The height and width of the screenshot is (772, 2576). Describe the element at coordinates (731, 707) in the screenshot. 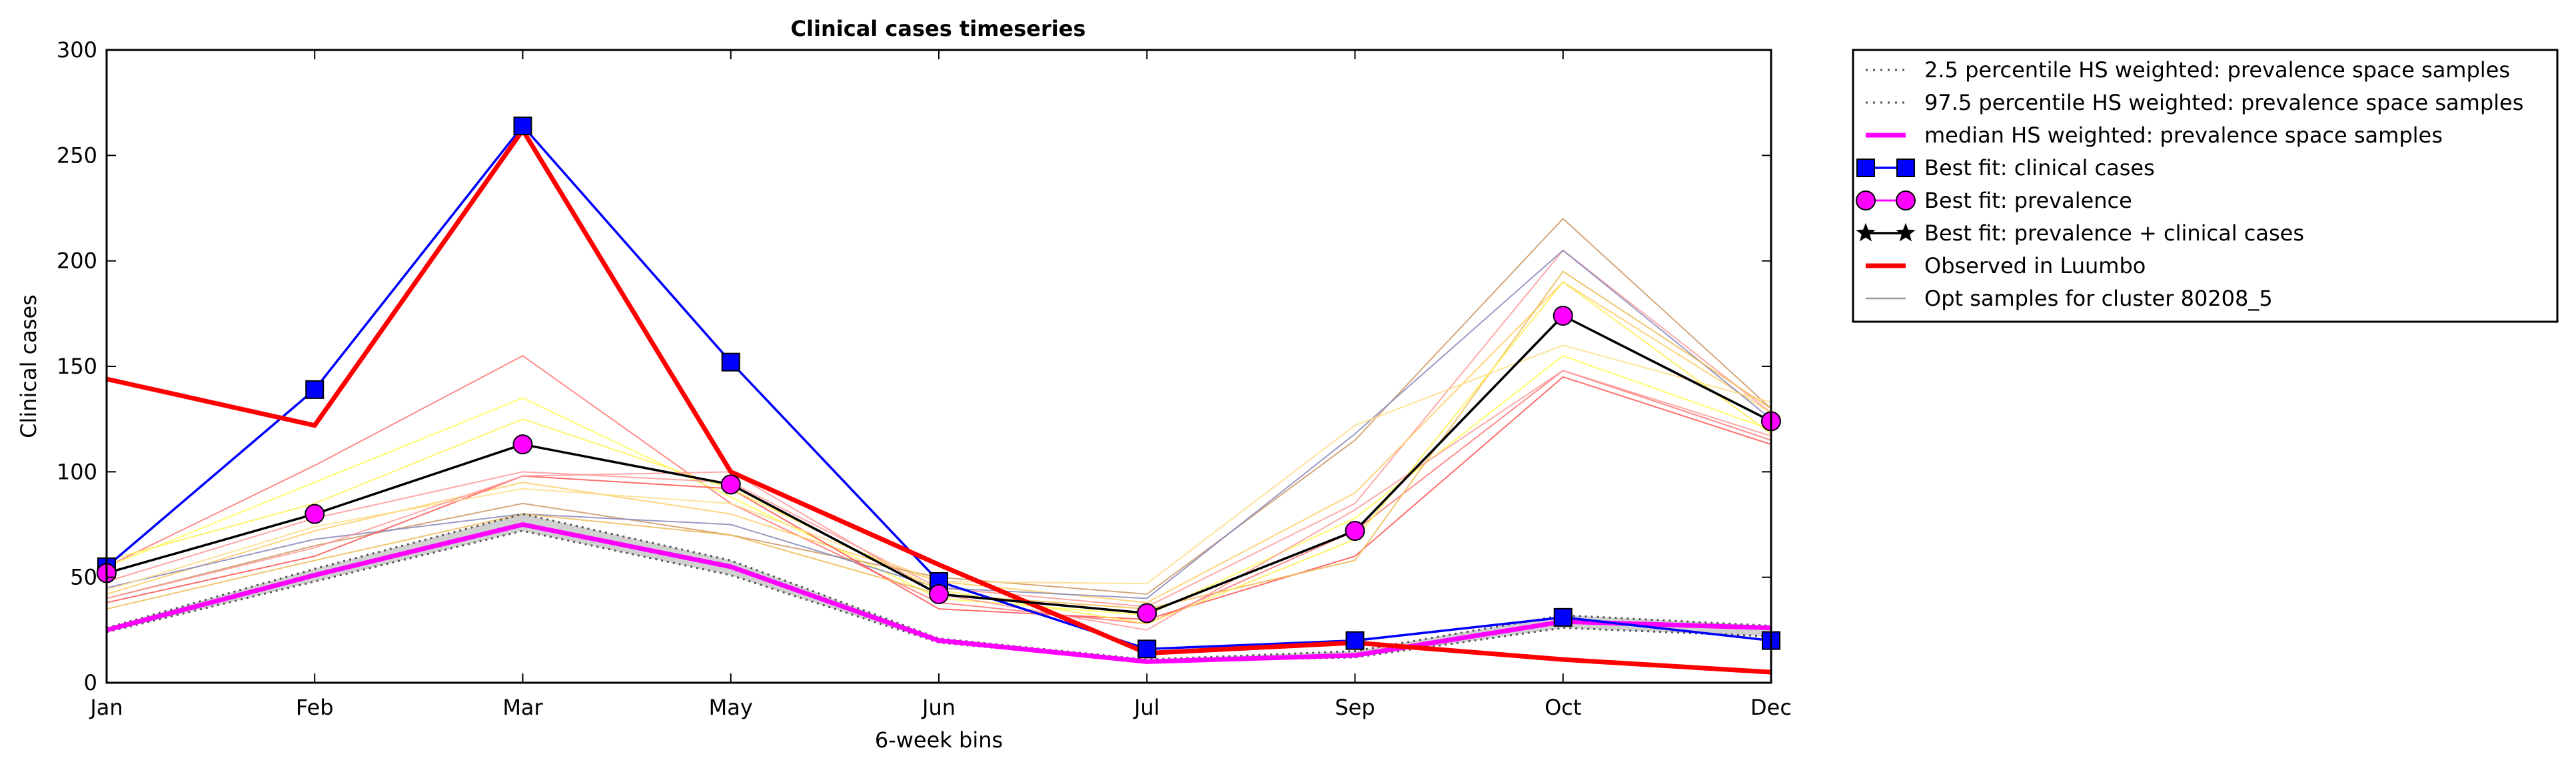

I see `x-tick-label: May` at that location.